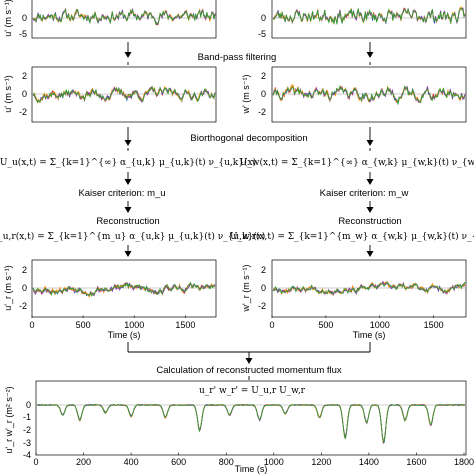 This screenshot has height=474, width=474. Describe the element at coordinates (23, 34) in the screenshot. I see `raw-u-ytick-1: -5` at that location.